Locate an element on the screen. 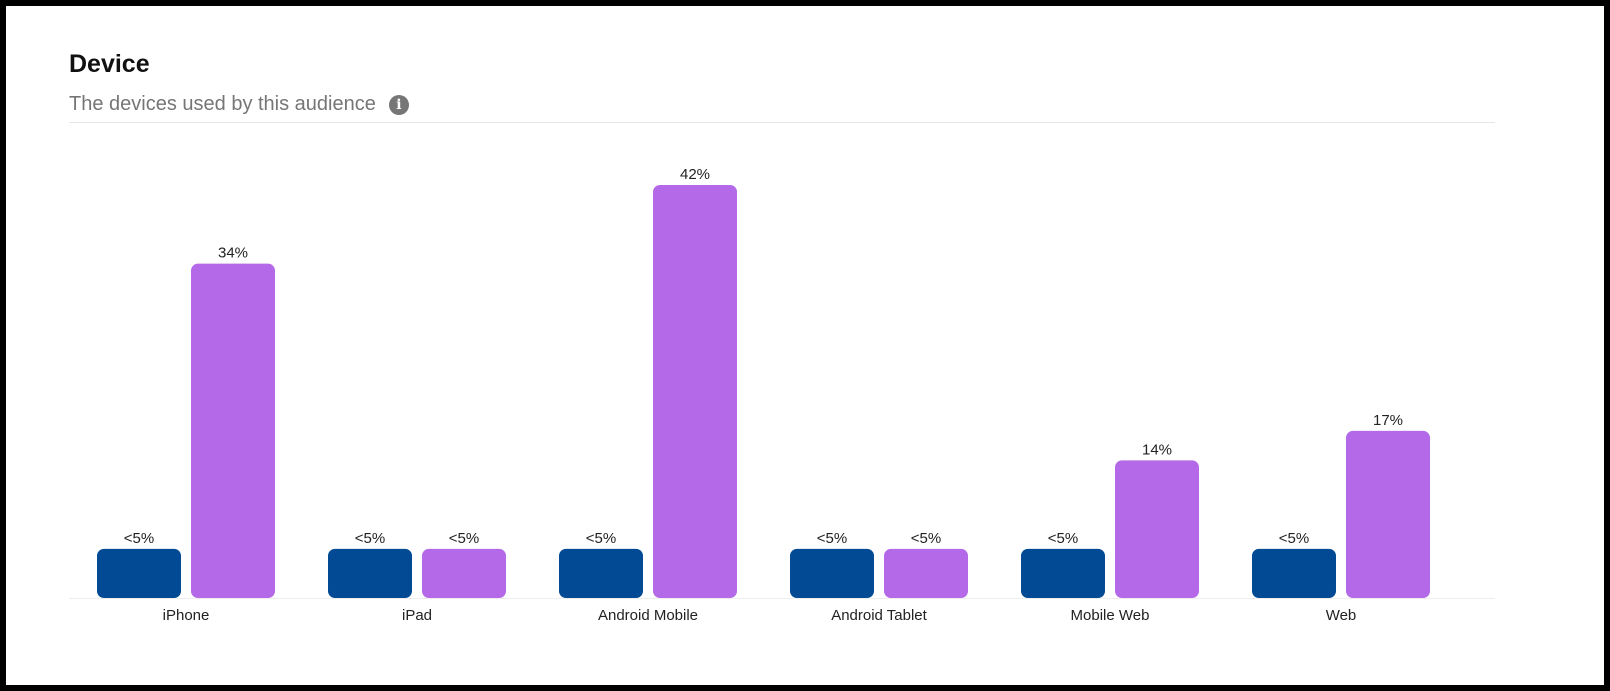 This screenshot has height=691, width=1610. x-tick-label: Mobile Web is located at coordinates (1110, 615).